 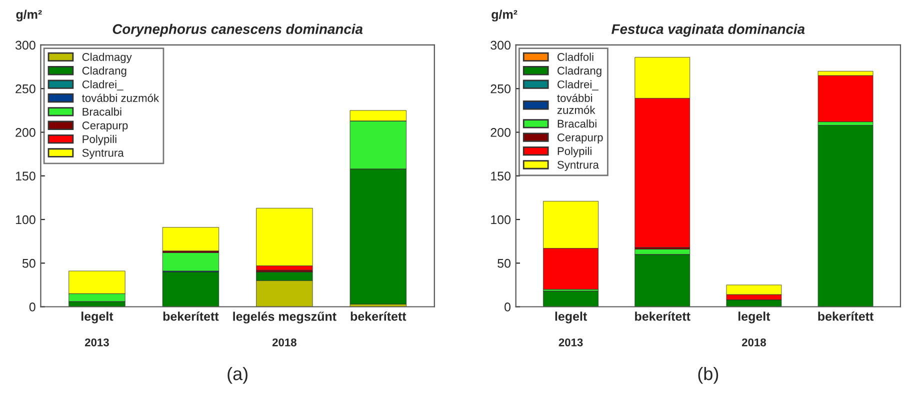 What do you see at coordinates (708, 30) in the screenshot?
I see `chart-title: Festuca vaginata dominancia` at bounding box center [708, 30].